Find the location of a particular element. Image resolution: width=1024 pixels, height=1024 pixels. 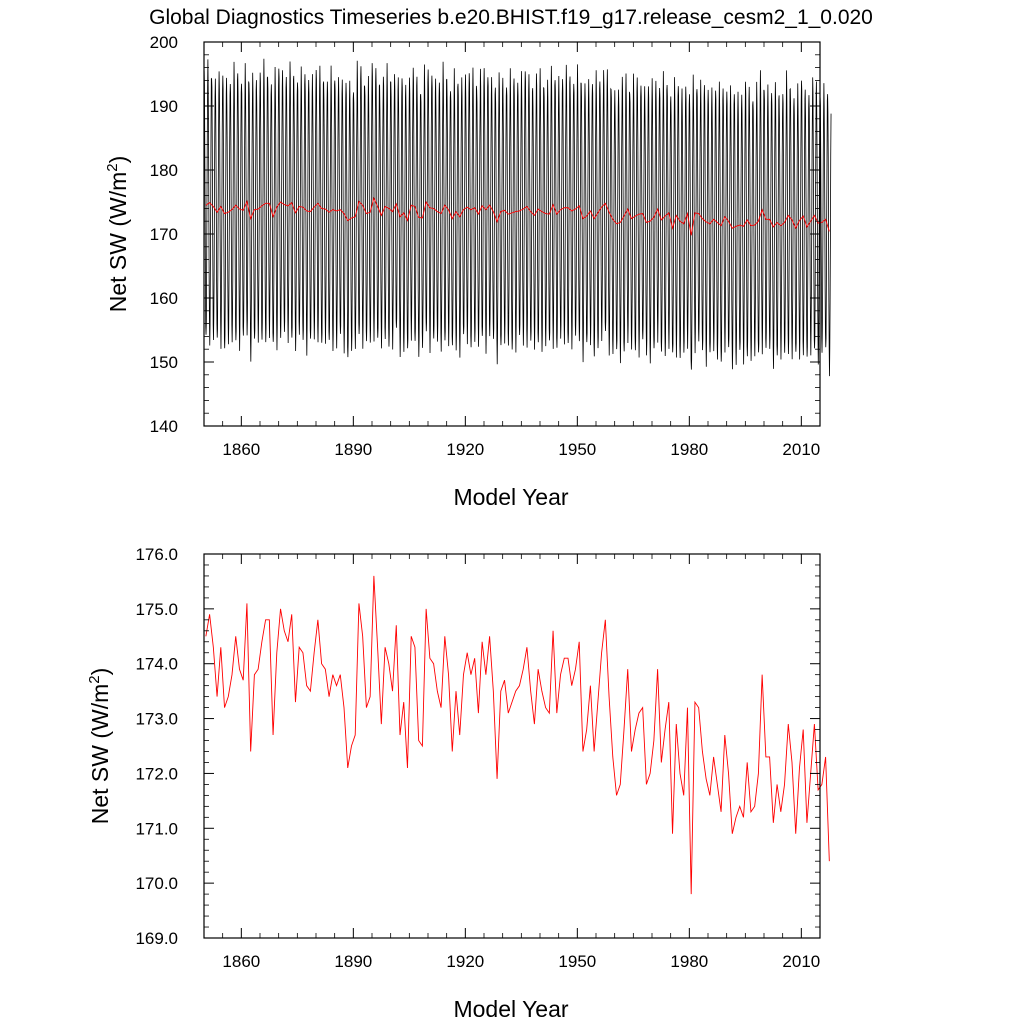

top-xtick-label: 1890 is located at coordinates (353, 449).